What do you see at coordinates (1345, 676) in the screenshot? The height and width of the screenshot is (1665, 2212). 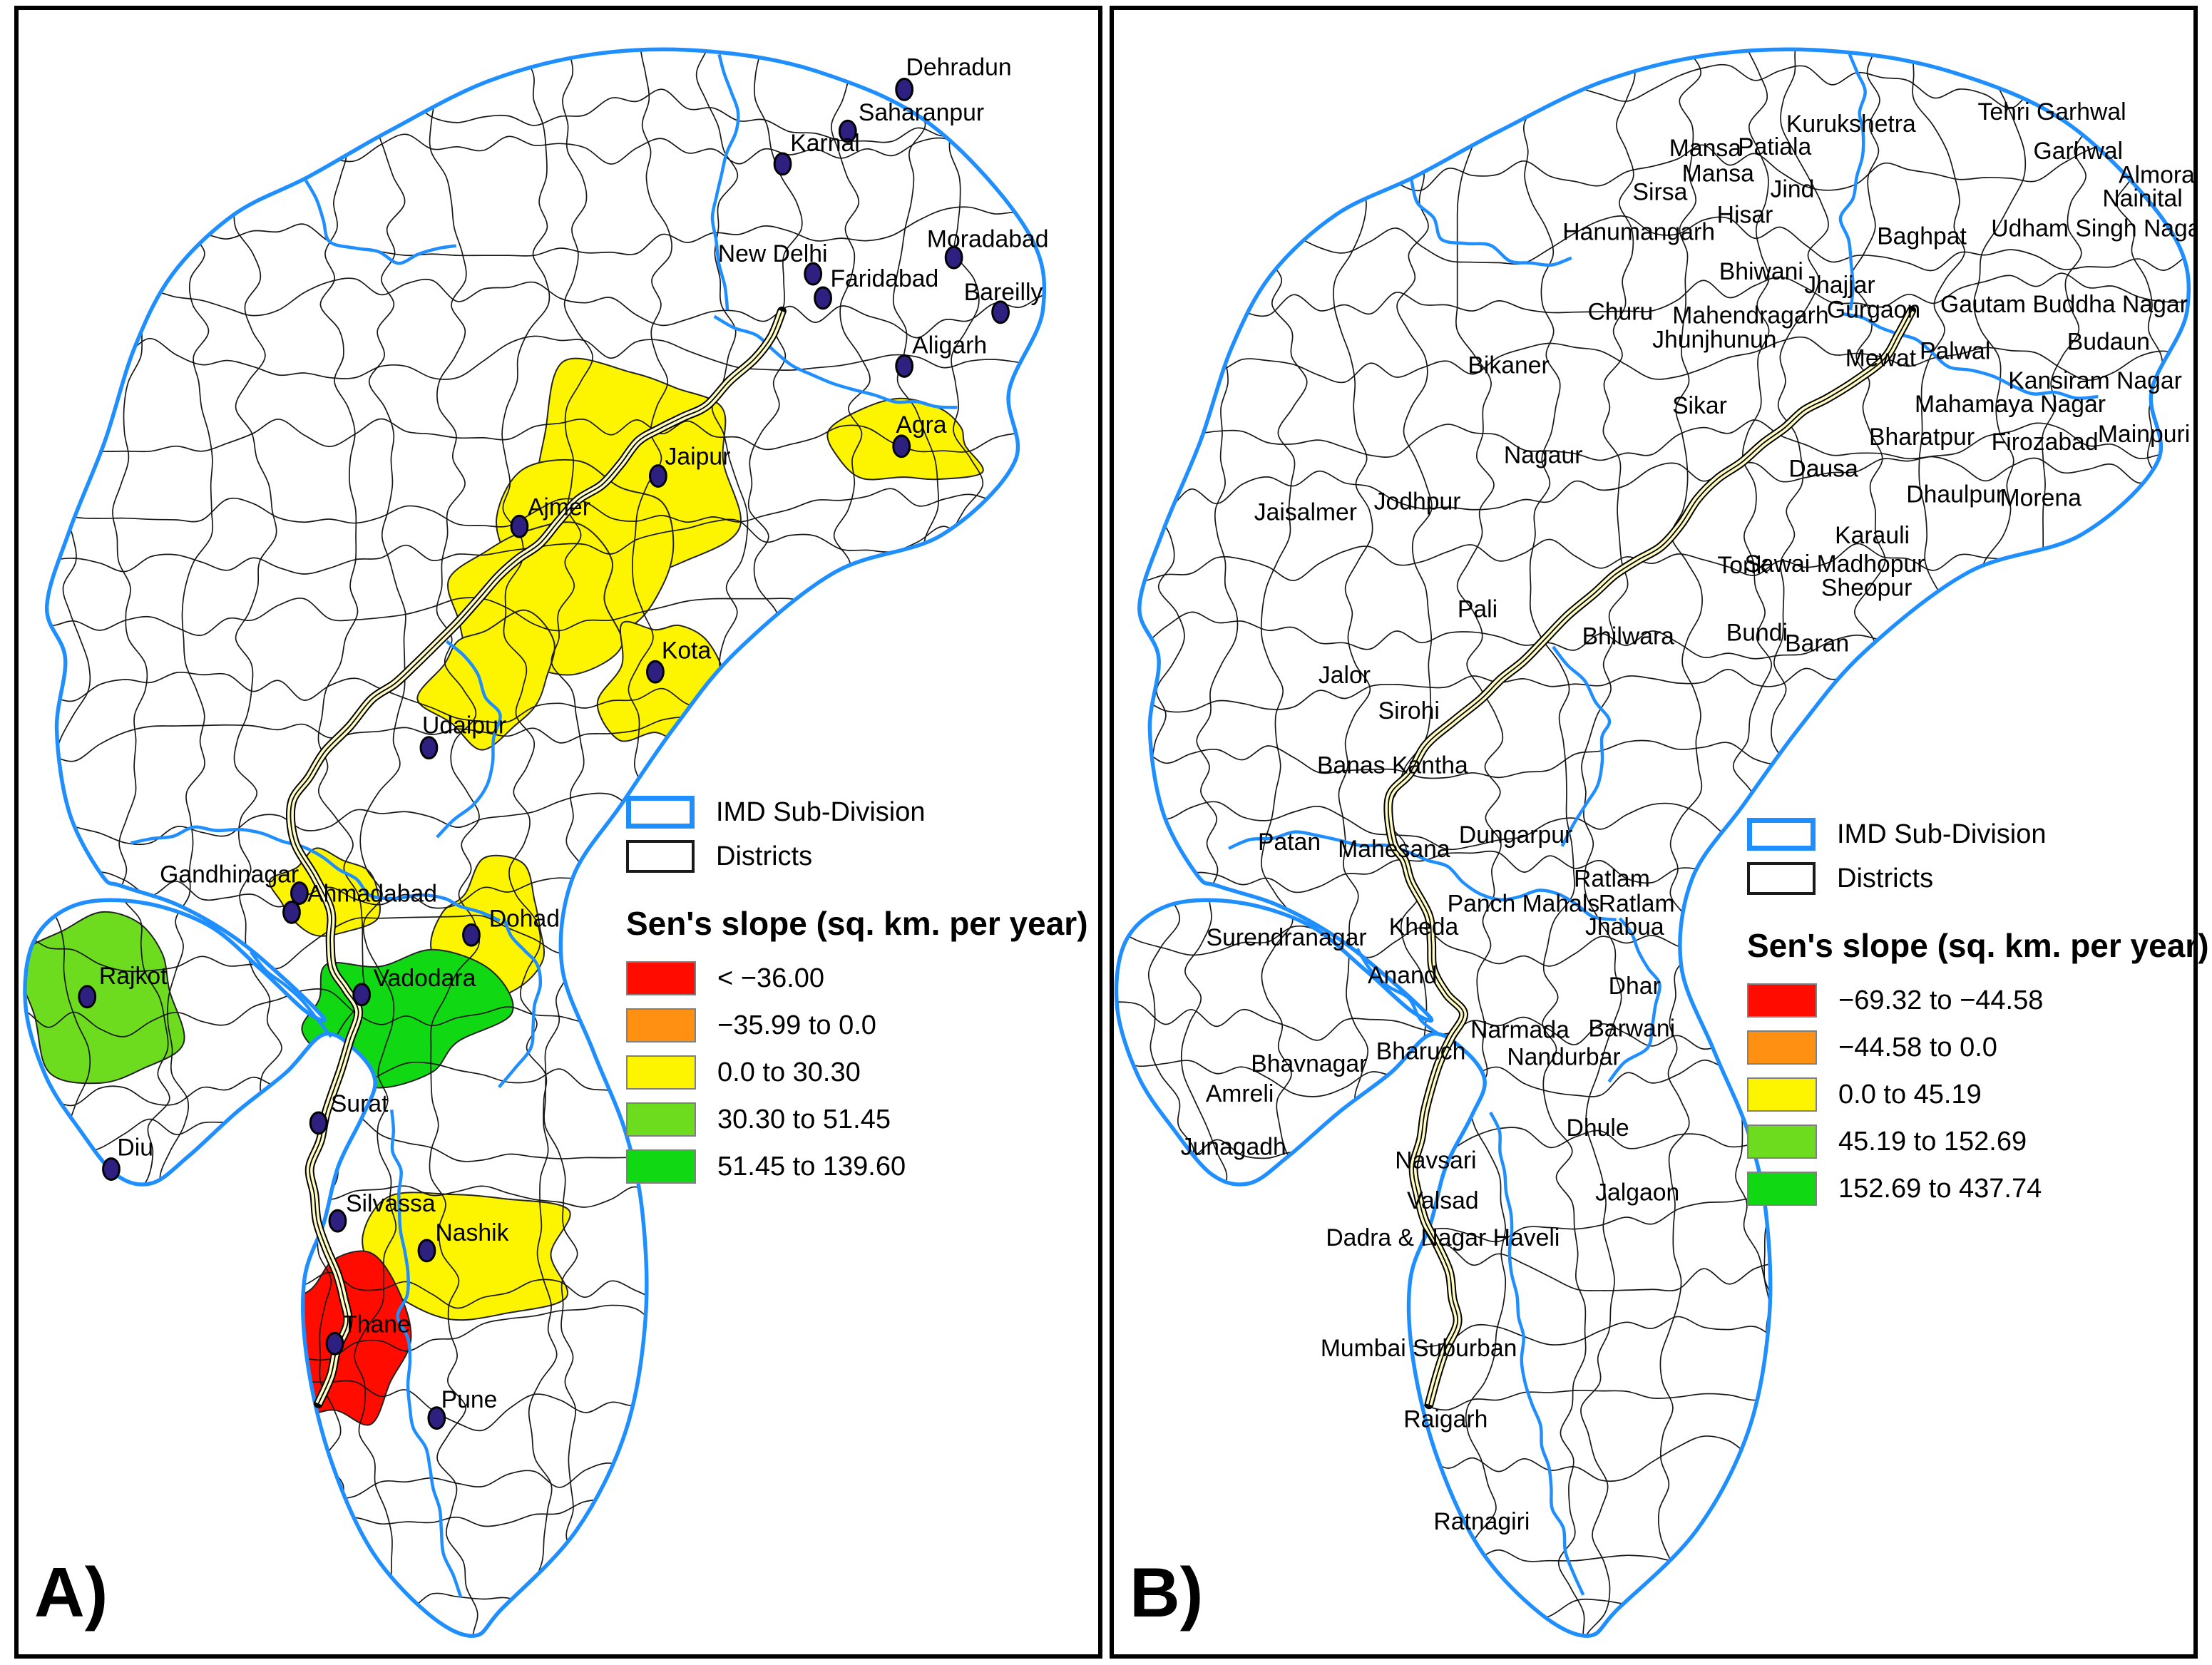 I see `label-jalor: Jalor` at bounding box center [1345, 676].